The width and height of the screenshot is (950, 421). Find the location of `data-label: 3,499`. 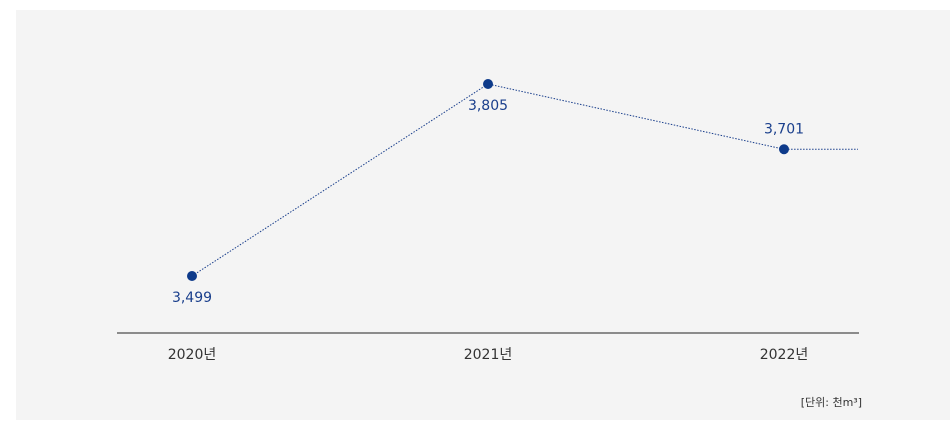

data-label: 3,499 is located at coordinates (192, 298).